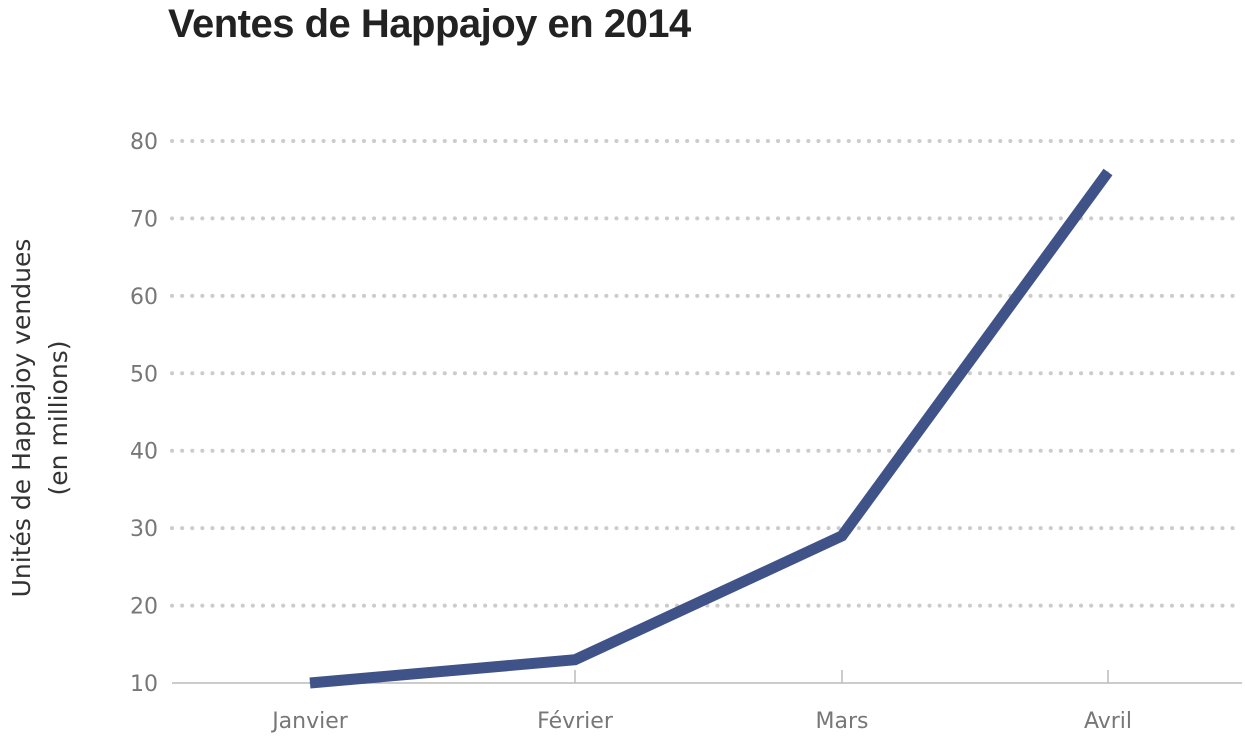 This screenshot has height=740, width=1246. I want to click on y-tick-label: 10, so click(144, 684).